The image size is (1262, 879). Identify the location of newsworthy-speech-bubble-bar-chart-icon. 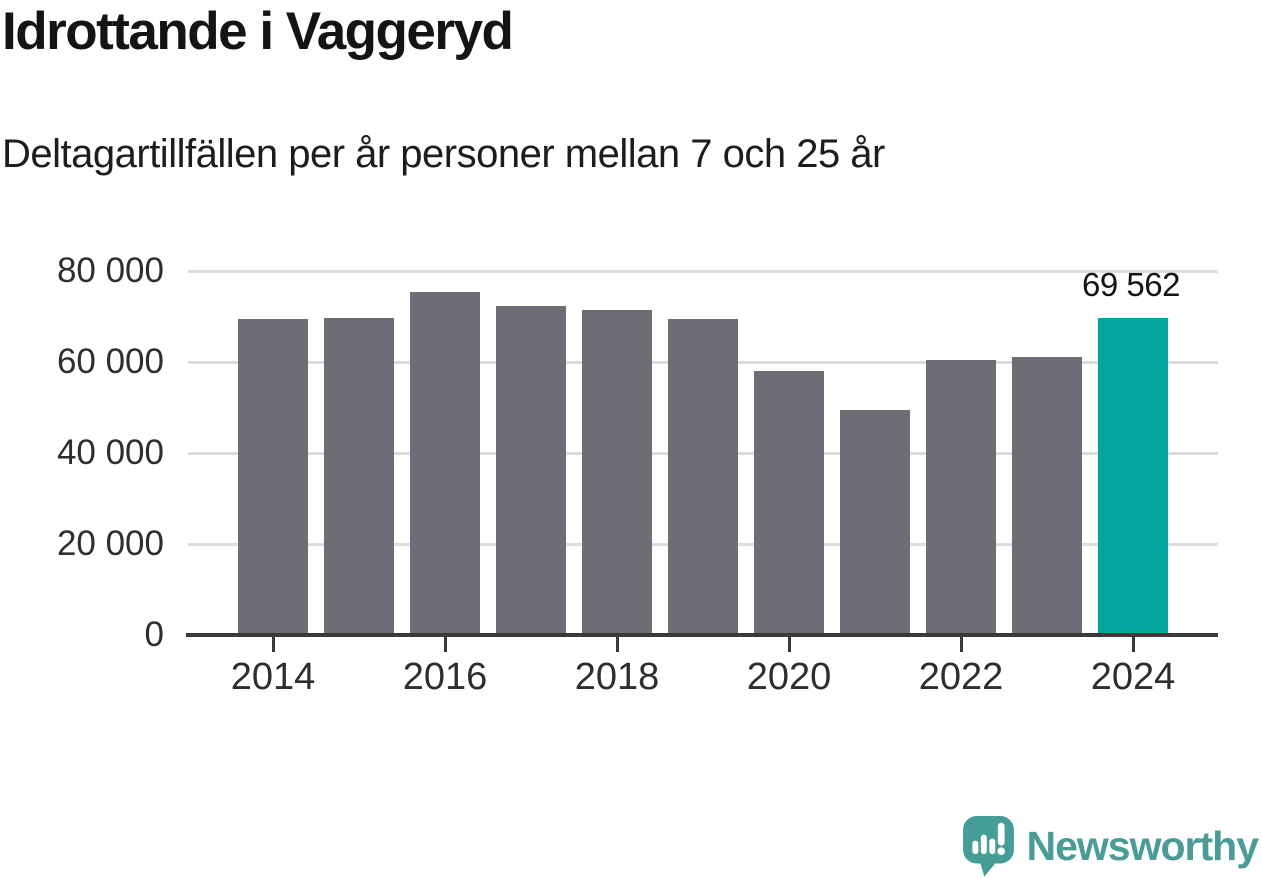
(988, 846).